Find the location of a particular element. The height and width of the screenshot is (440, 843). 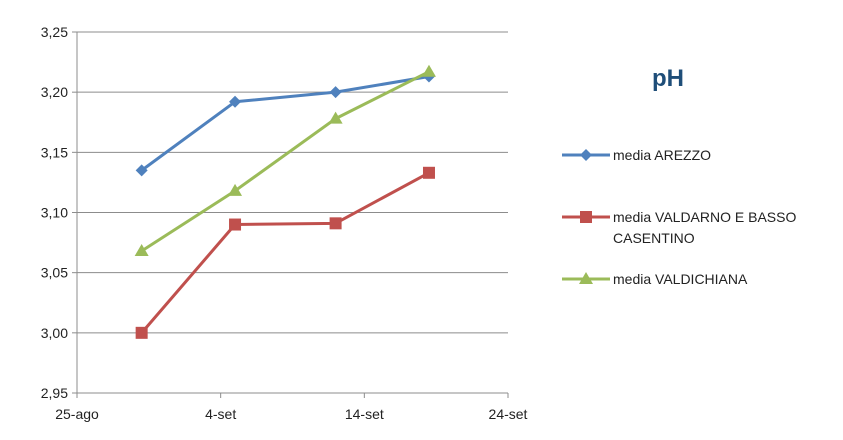

legend-entry-3: media VALDICHIANA is located at coordinates (655, 279).